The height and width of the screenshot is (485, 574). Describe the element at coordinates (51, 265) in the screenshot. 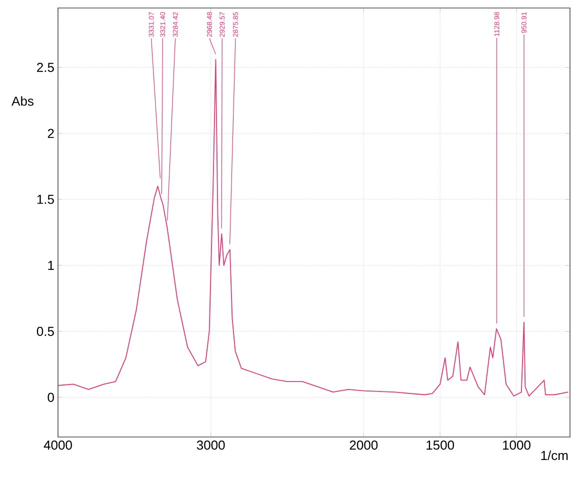

I see `y-tick-label: 1` at that location.